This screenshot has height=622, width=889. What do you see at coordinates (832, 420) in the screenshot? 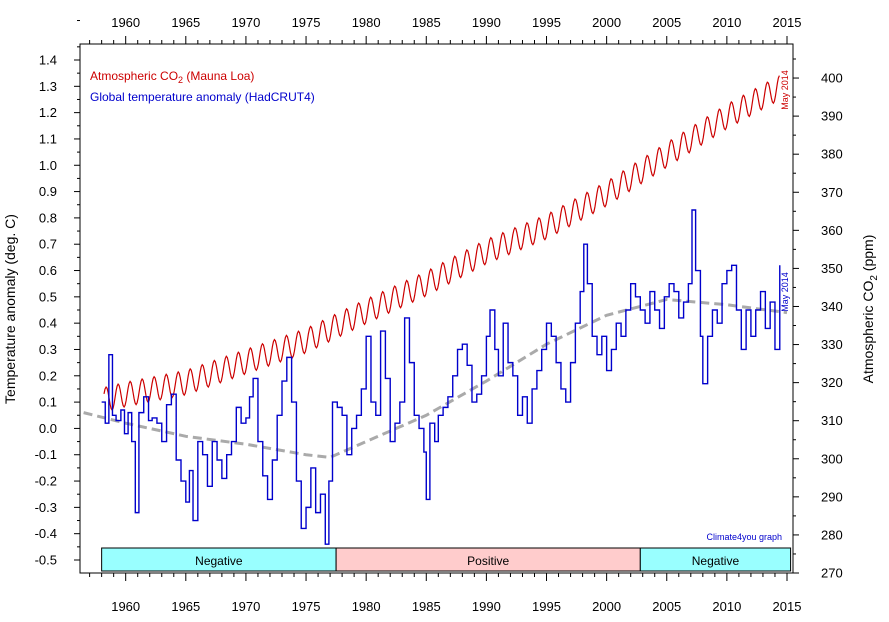
I see `y-right-tick-label-9: 310` at bounding box center [832, 420].